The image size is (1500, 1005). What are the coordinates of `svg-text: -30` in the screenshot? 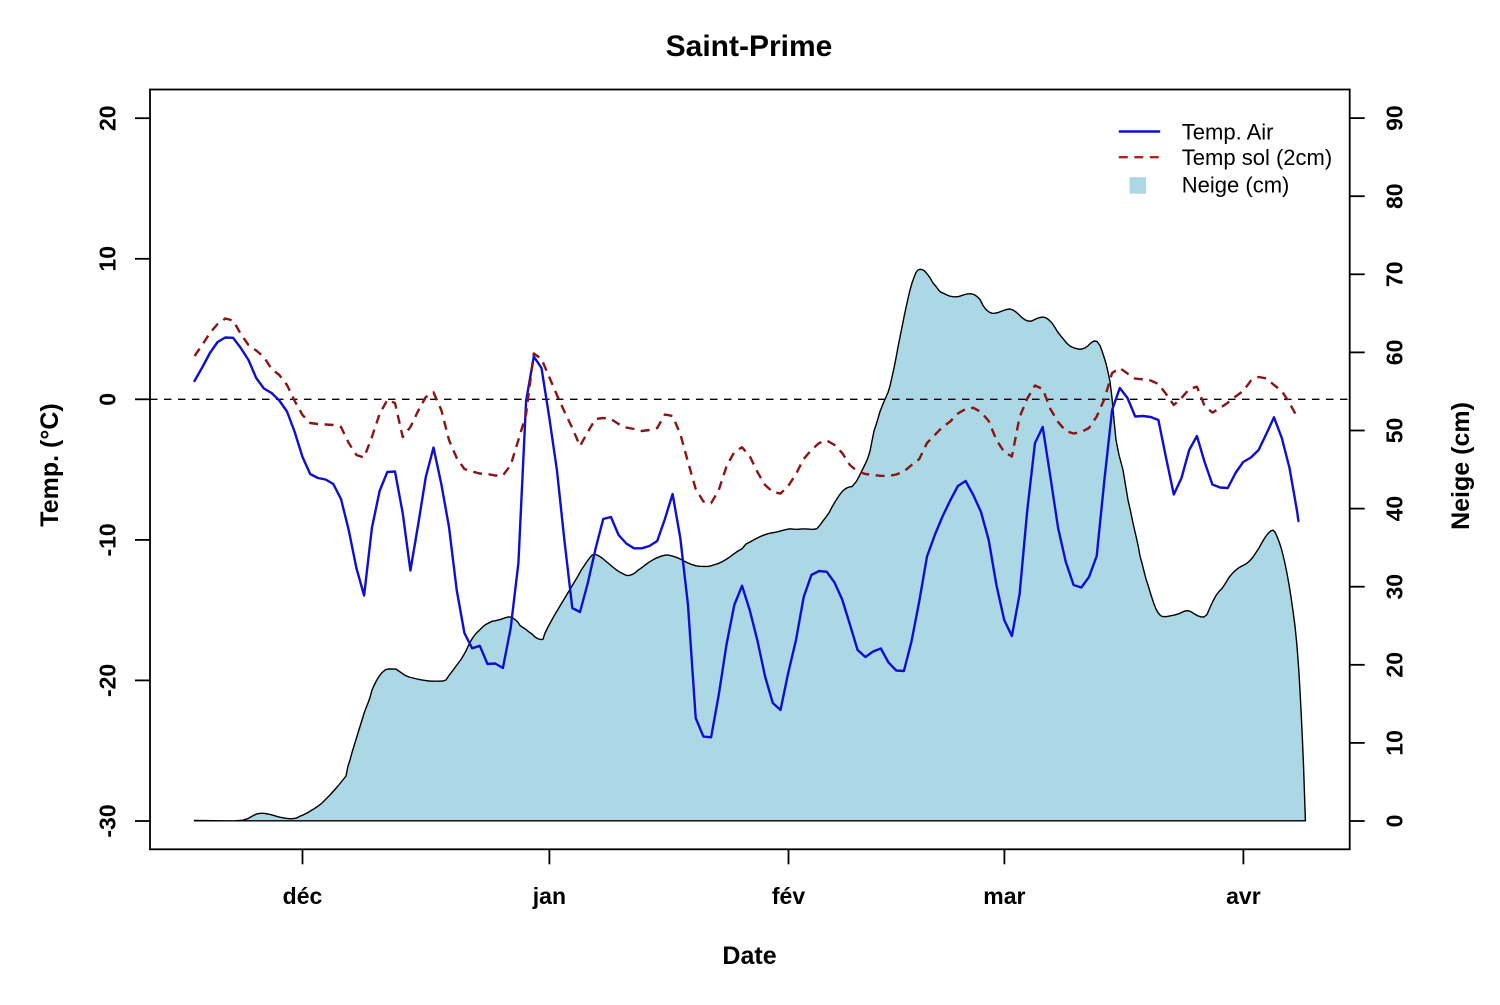 It's located at (108, 820).